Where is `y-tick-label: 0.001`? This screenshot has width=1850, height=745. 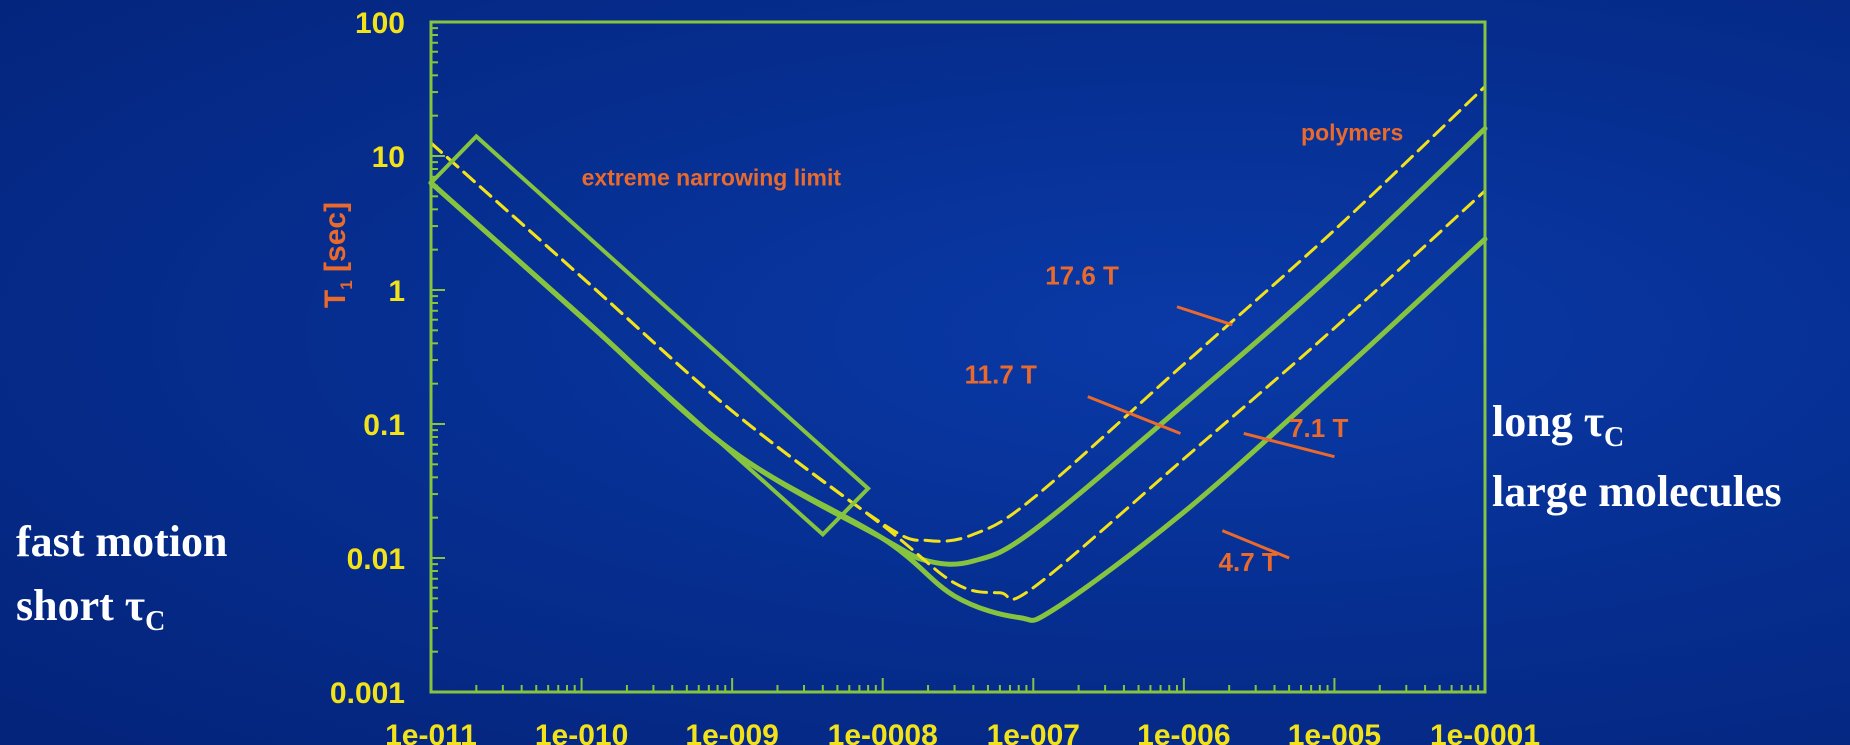 y-tick-label: 0.001 is located at coordinates (367, 693).